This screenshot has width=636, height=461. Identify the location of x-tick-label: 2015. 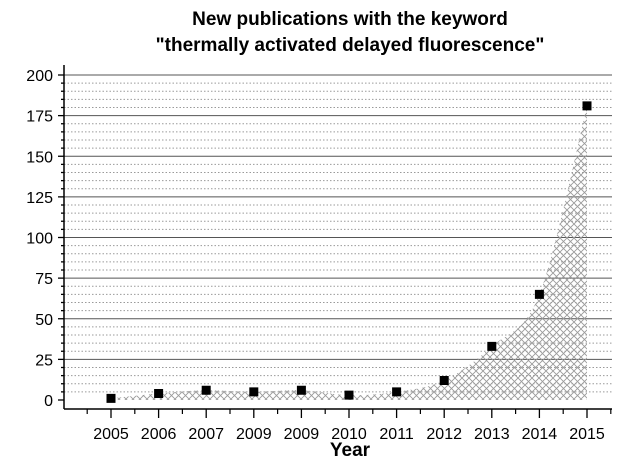
(587, 434).